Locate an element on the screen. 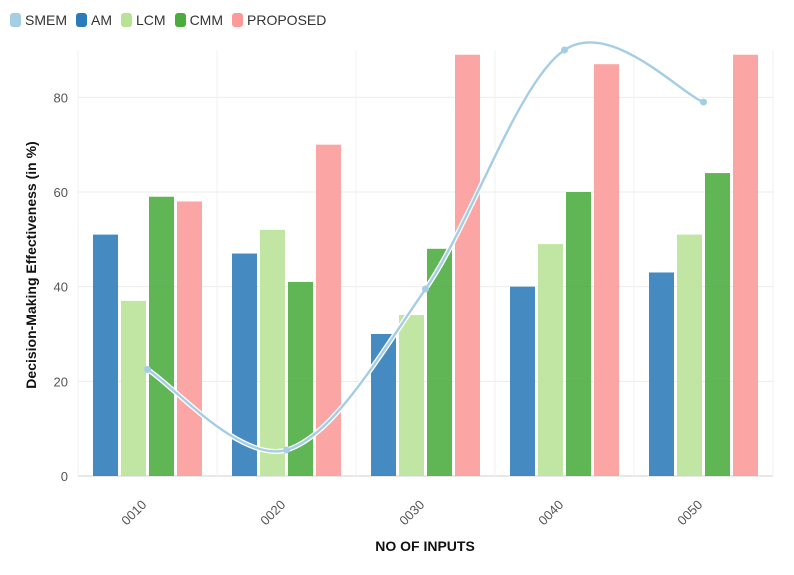 This screenshot has height=575, width=794. x-axis-title: NO OF INPUTS is located at coordinates (425, 546).